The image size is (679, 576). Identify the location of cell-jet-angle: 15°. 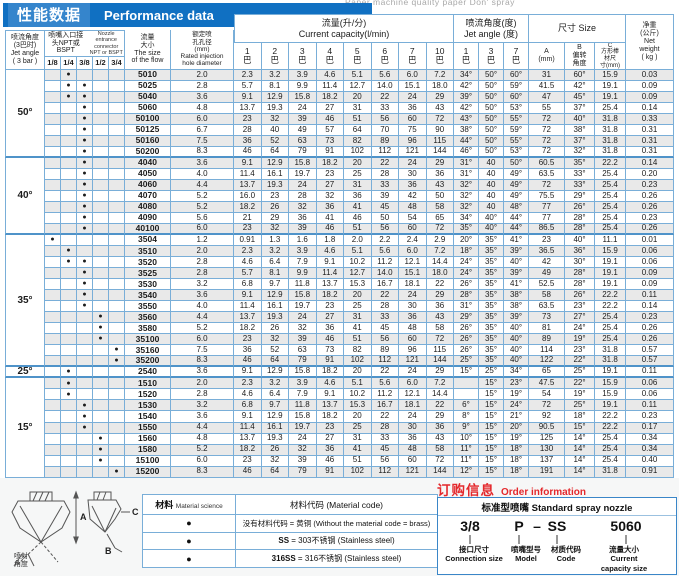
(491, 472).